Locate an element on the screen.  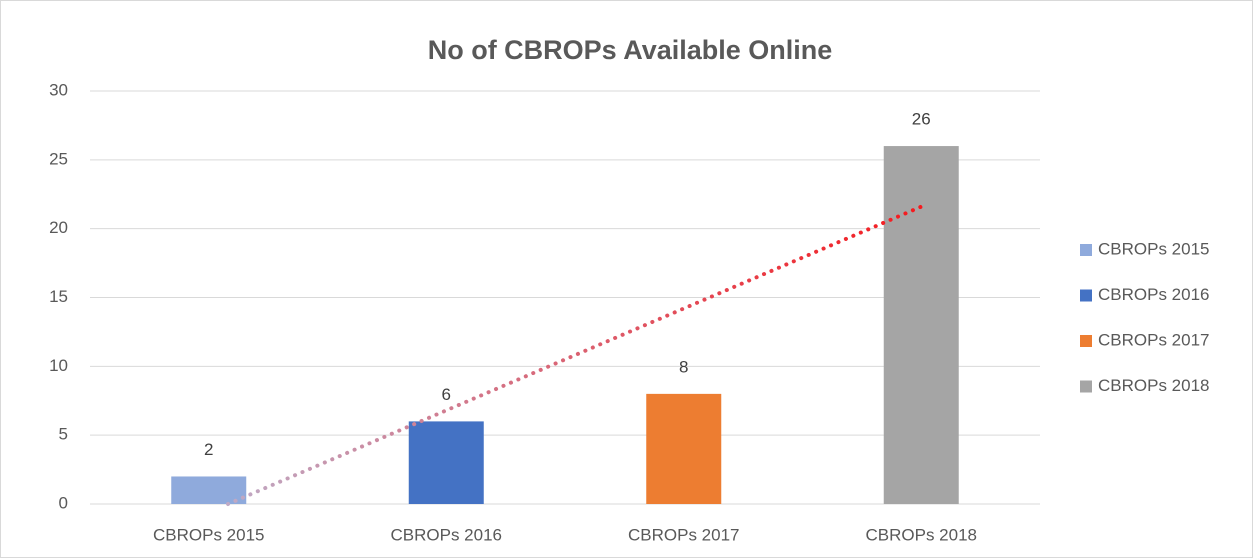
y-tick-label: 10 is located at coordinates (58, 365).